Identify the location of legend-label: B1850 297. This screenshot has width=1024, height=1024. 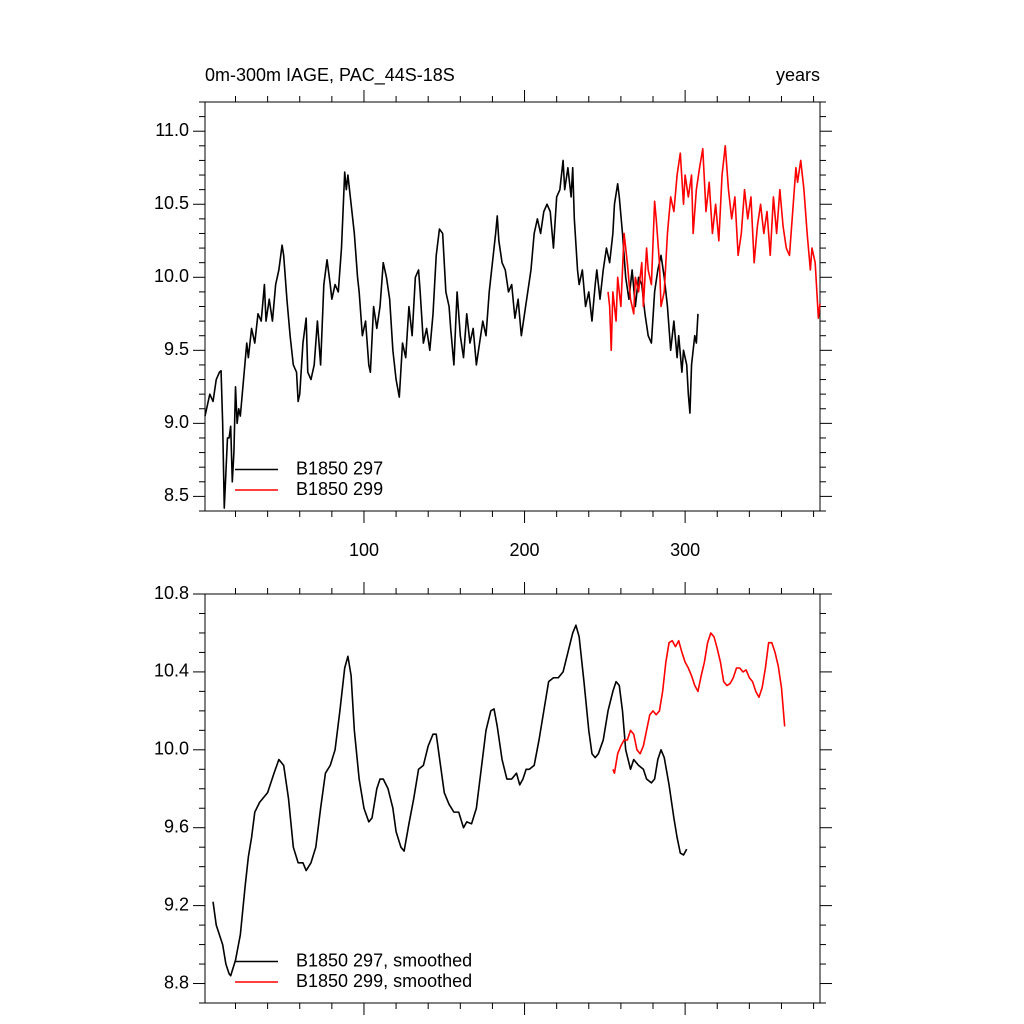
(339, 468).